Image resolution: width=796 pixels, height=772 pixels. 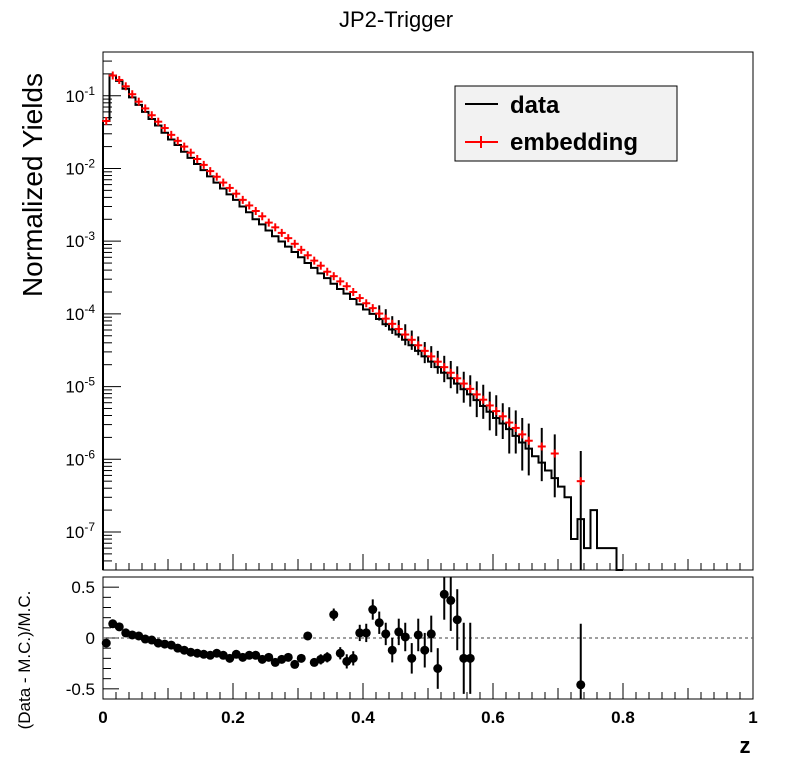 I want to click on legend-box, so click(x=566, y=123).